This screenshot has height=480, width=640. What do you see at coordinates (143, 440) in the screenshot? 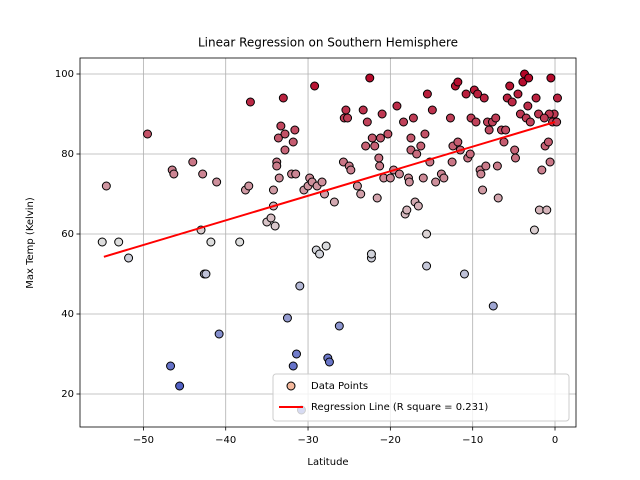
I see `x-tick-label: −50` at bounding box center [143, 440].